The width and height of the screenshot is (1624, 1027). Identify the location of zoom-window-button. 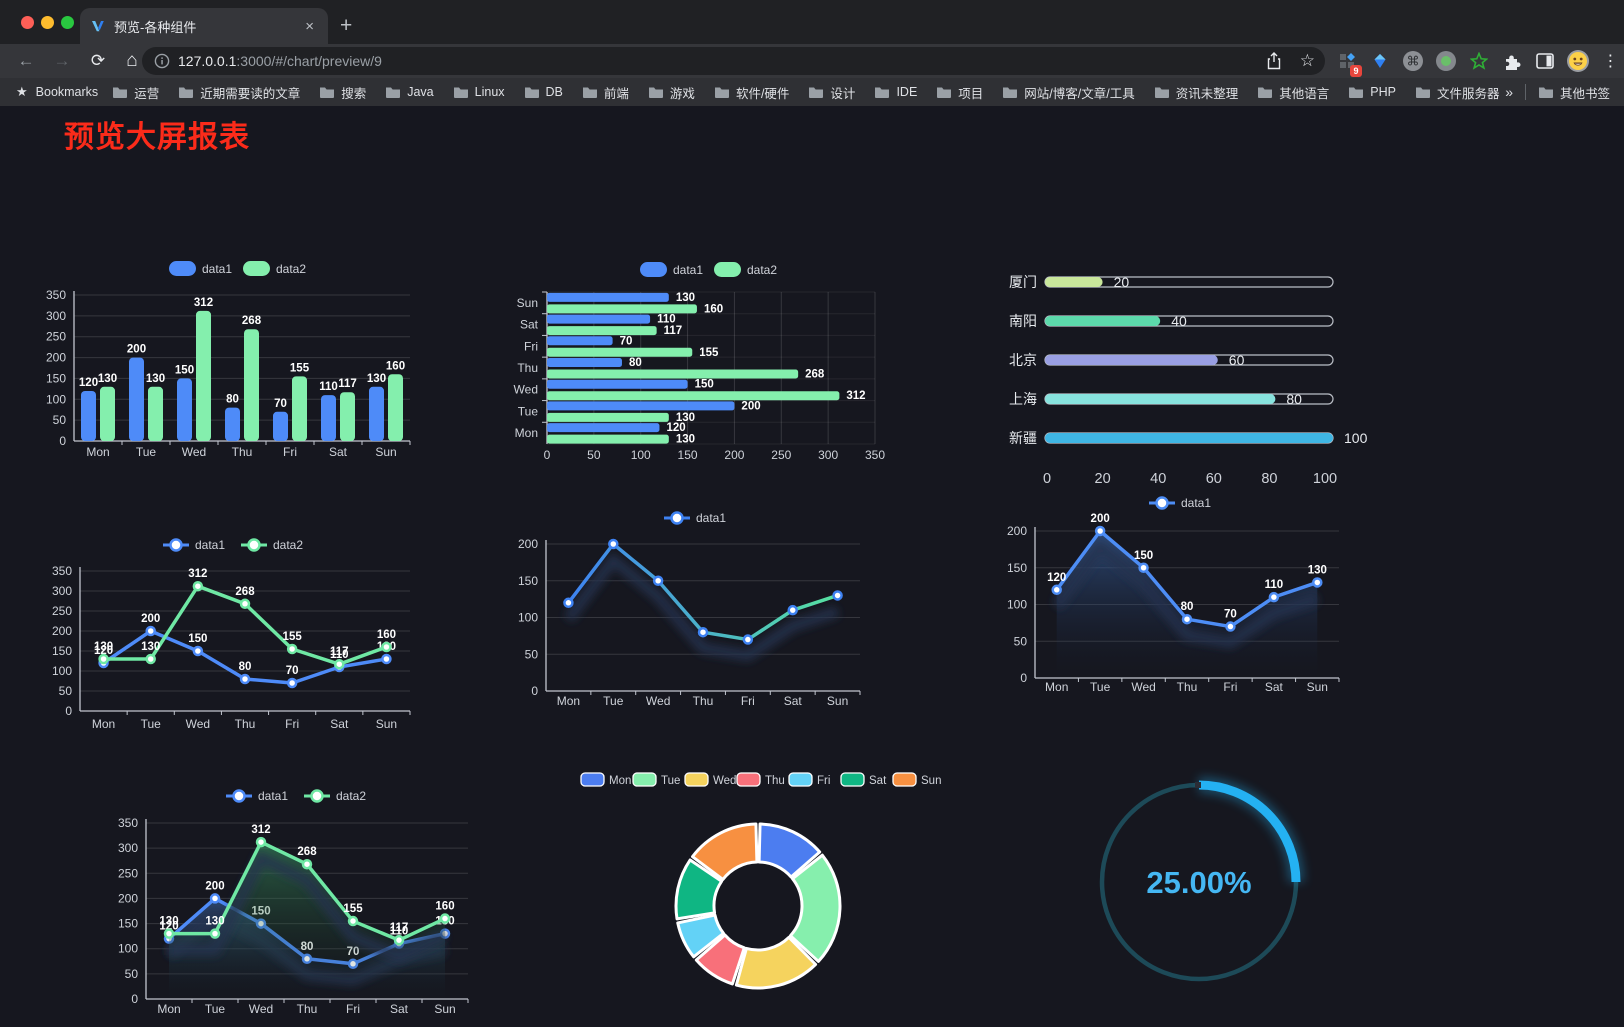
(67, 22).